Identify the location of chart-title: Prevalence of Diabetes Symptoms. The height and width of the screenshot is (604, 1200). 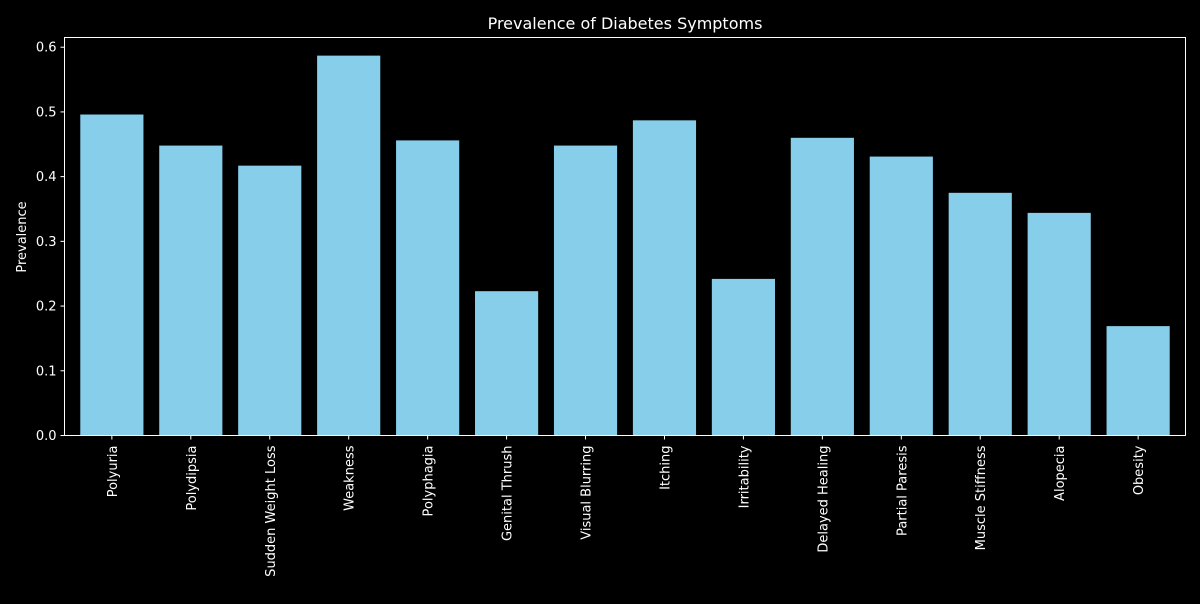
(625, 23).